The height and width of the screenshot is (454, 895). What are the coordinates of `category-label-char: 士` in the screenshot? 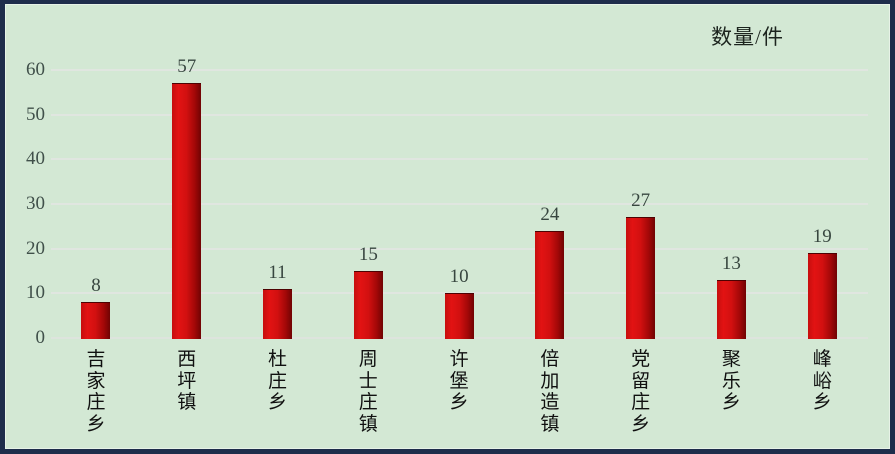 It's located at (368, 381).